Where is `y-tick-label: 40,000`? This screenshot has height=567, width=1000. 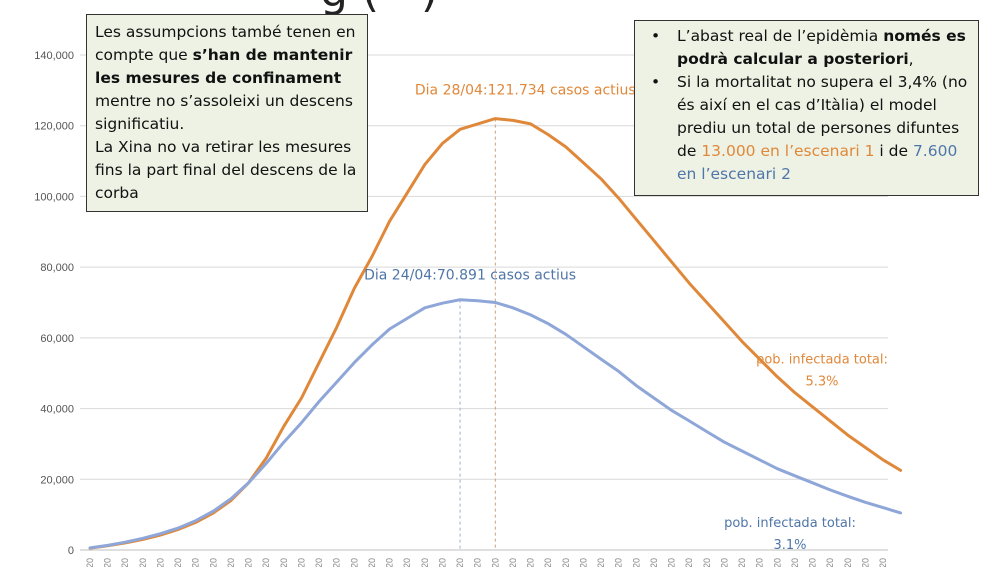 y-tick-label: 40,000 is located at coordinates (57, 410).